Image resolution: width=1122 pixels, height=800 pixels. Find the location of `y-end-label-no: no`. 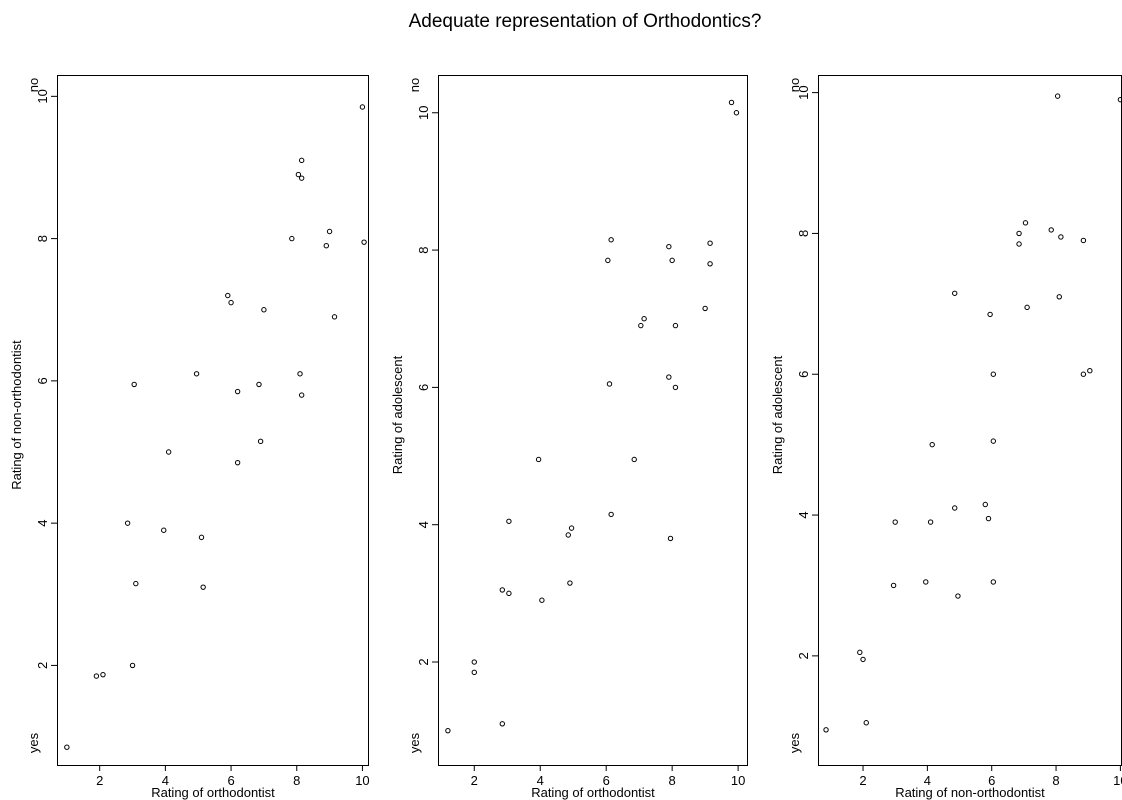

y-end-label-no: no is located at coordinates (794, 85).